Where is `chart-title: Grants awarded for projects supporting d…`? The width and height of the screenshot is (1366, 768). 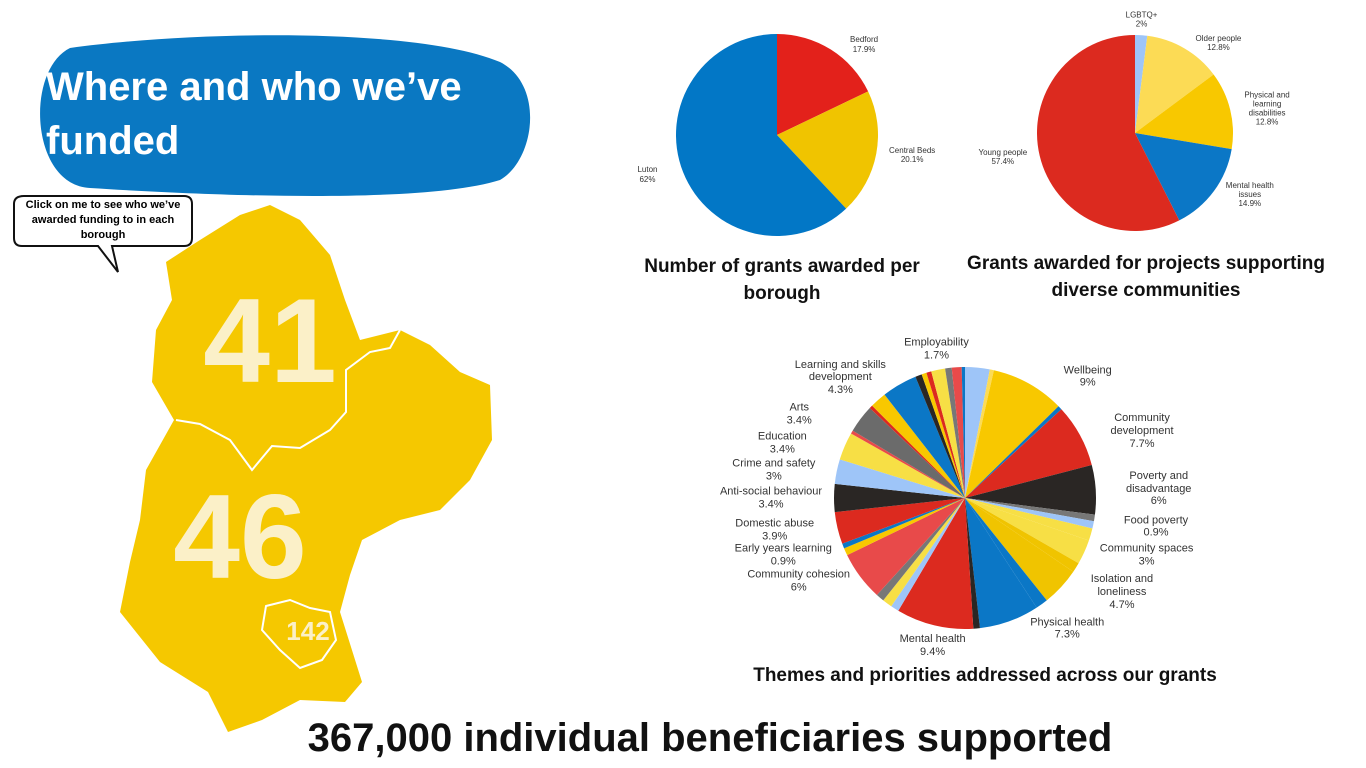
chart-title: Grants awarded for projects supporting d… is located at coordinates (1146, 277).